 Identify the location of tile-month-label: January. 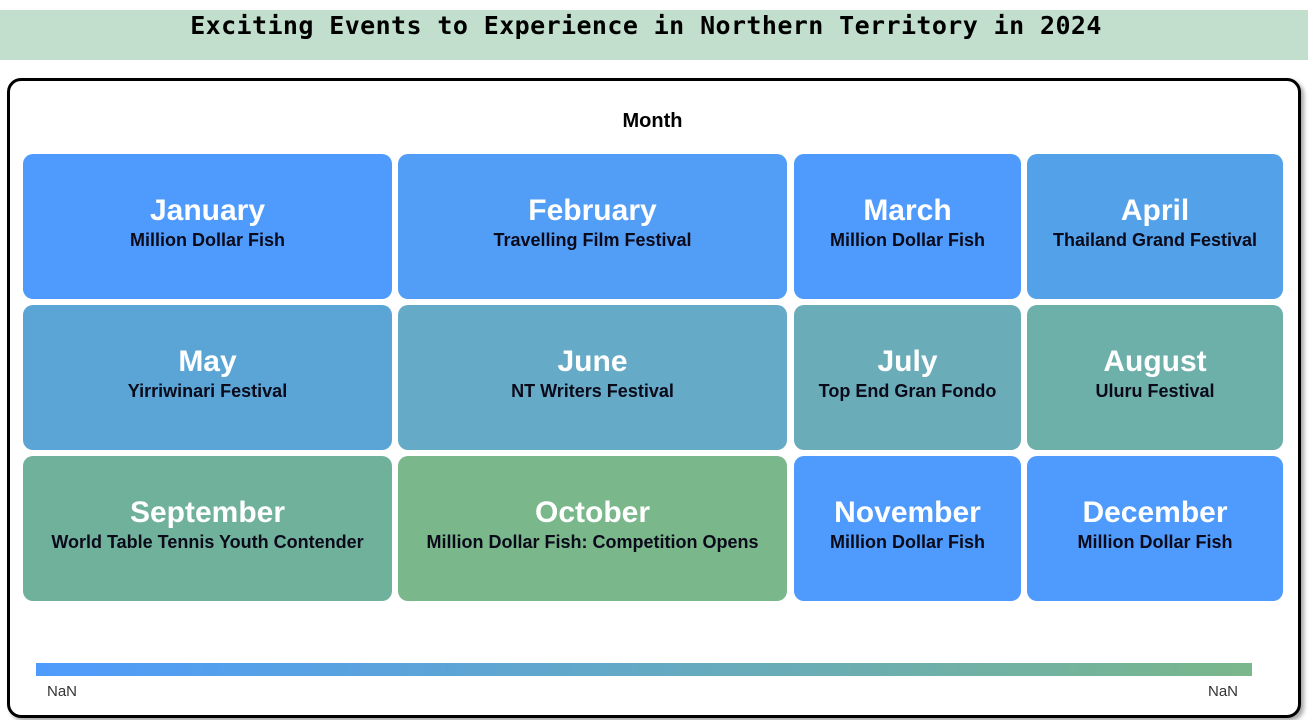
(207, 210).